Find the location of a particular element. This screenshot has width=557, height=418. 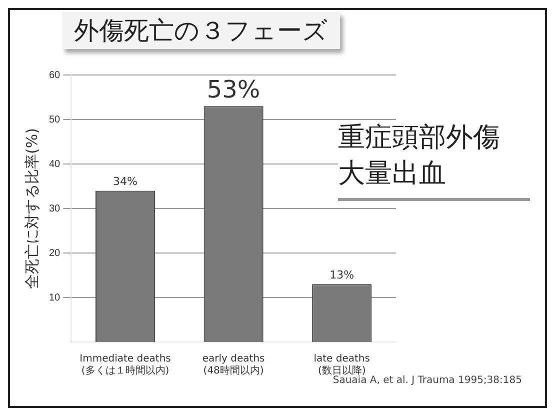

chart-title: 外傷死亡の３フェーズ is located at coordinates (201, 30).